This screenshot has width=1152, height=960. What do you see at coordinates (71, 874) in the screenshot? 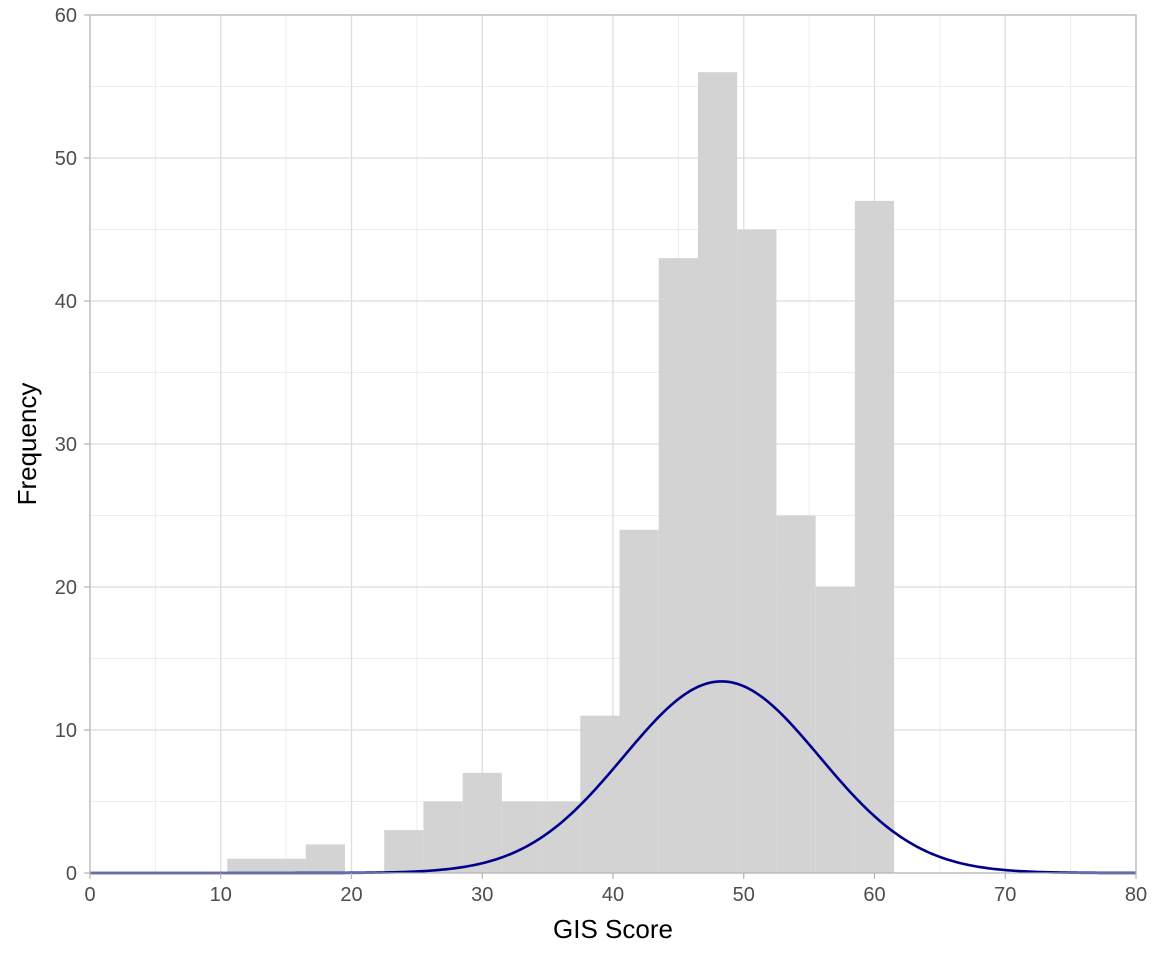
I see `y-tick-label: 0` at bounding box center [71, 874].